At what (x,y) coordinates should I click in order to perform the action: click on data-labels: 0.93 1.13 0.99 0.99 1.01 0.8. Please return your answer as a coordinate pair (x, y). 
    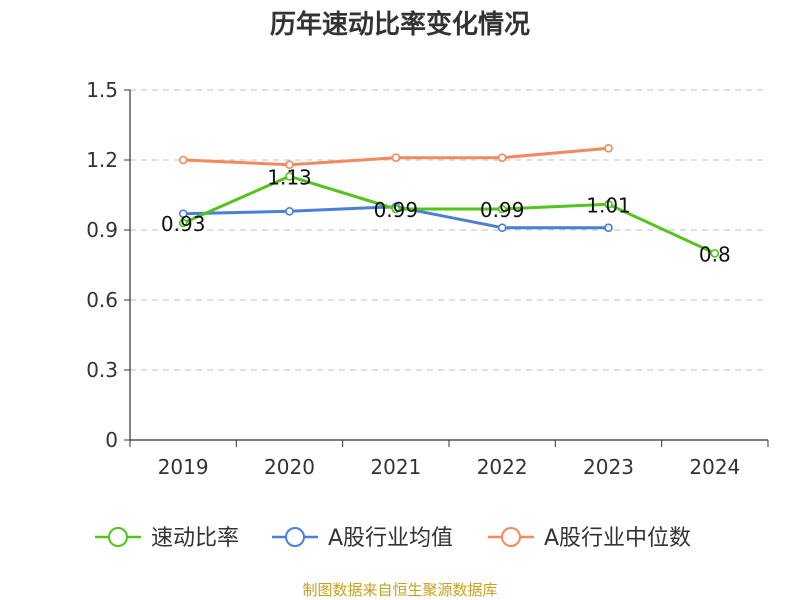
    Looking at the image, I should click on (446, 215).